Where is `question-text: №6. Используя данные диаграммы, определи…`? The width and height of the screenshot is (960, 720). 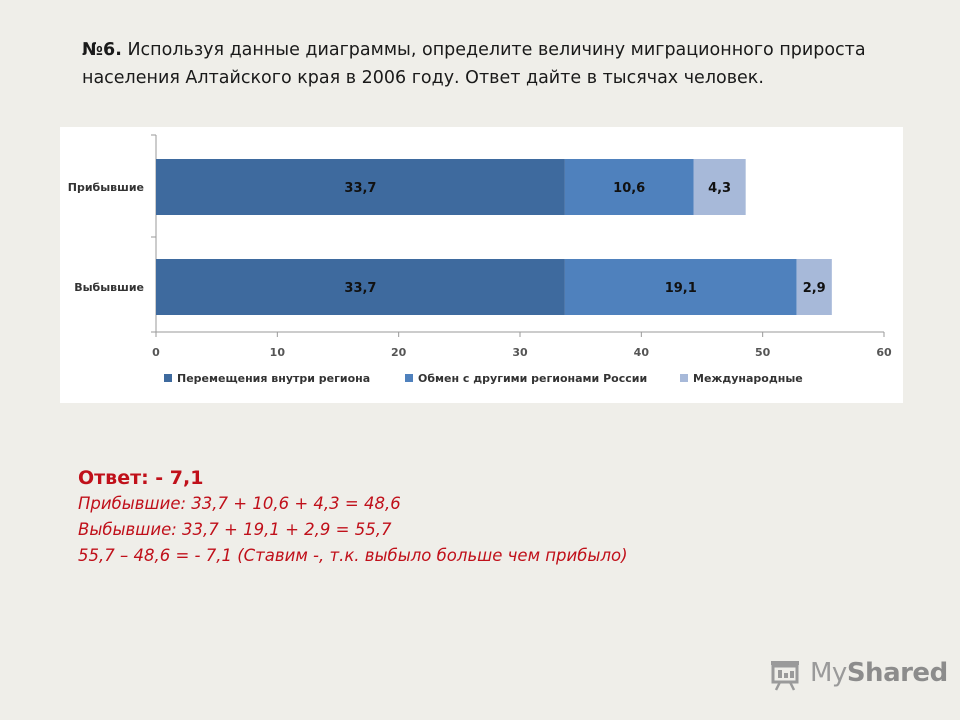 question-text: №6. Используя данные диаграммы, определи… is located at coordinates (512, 64).